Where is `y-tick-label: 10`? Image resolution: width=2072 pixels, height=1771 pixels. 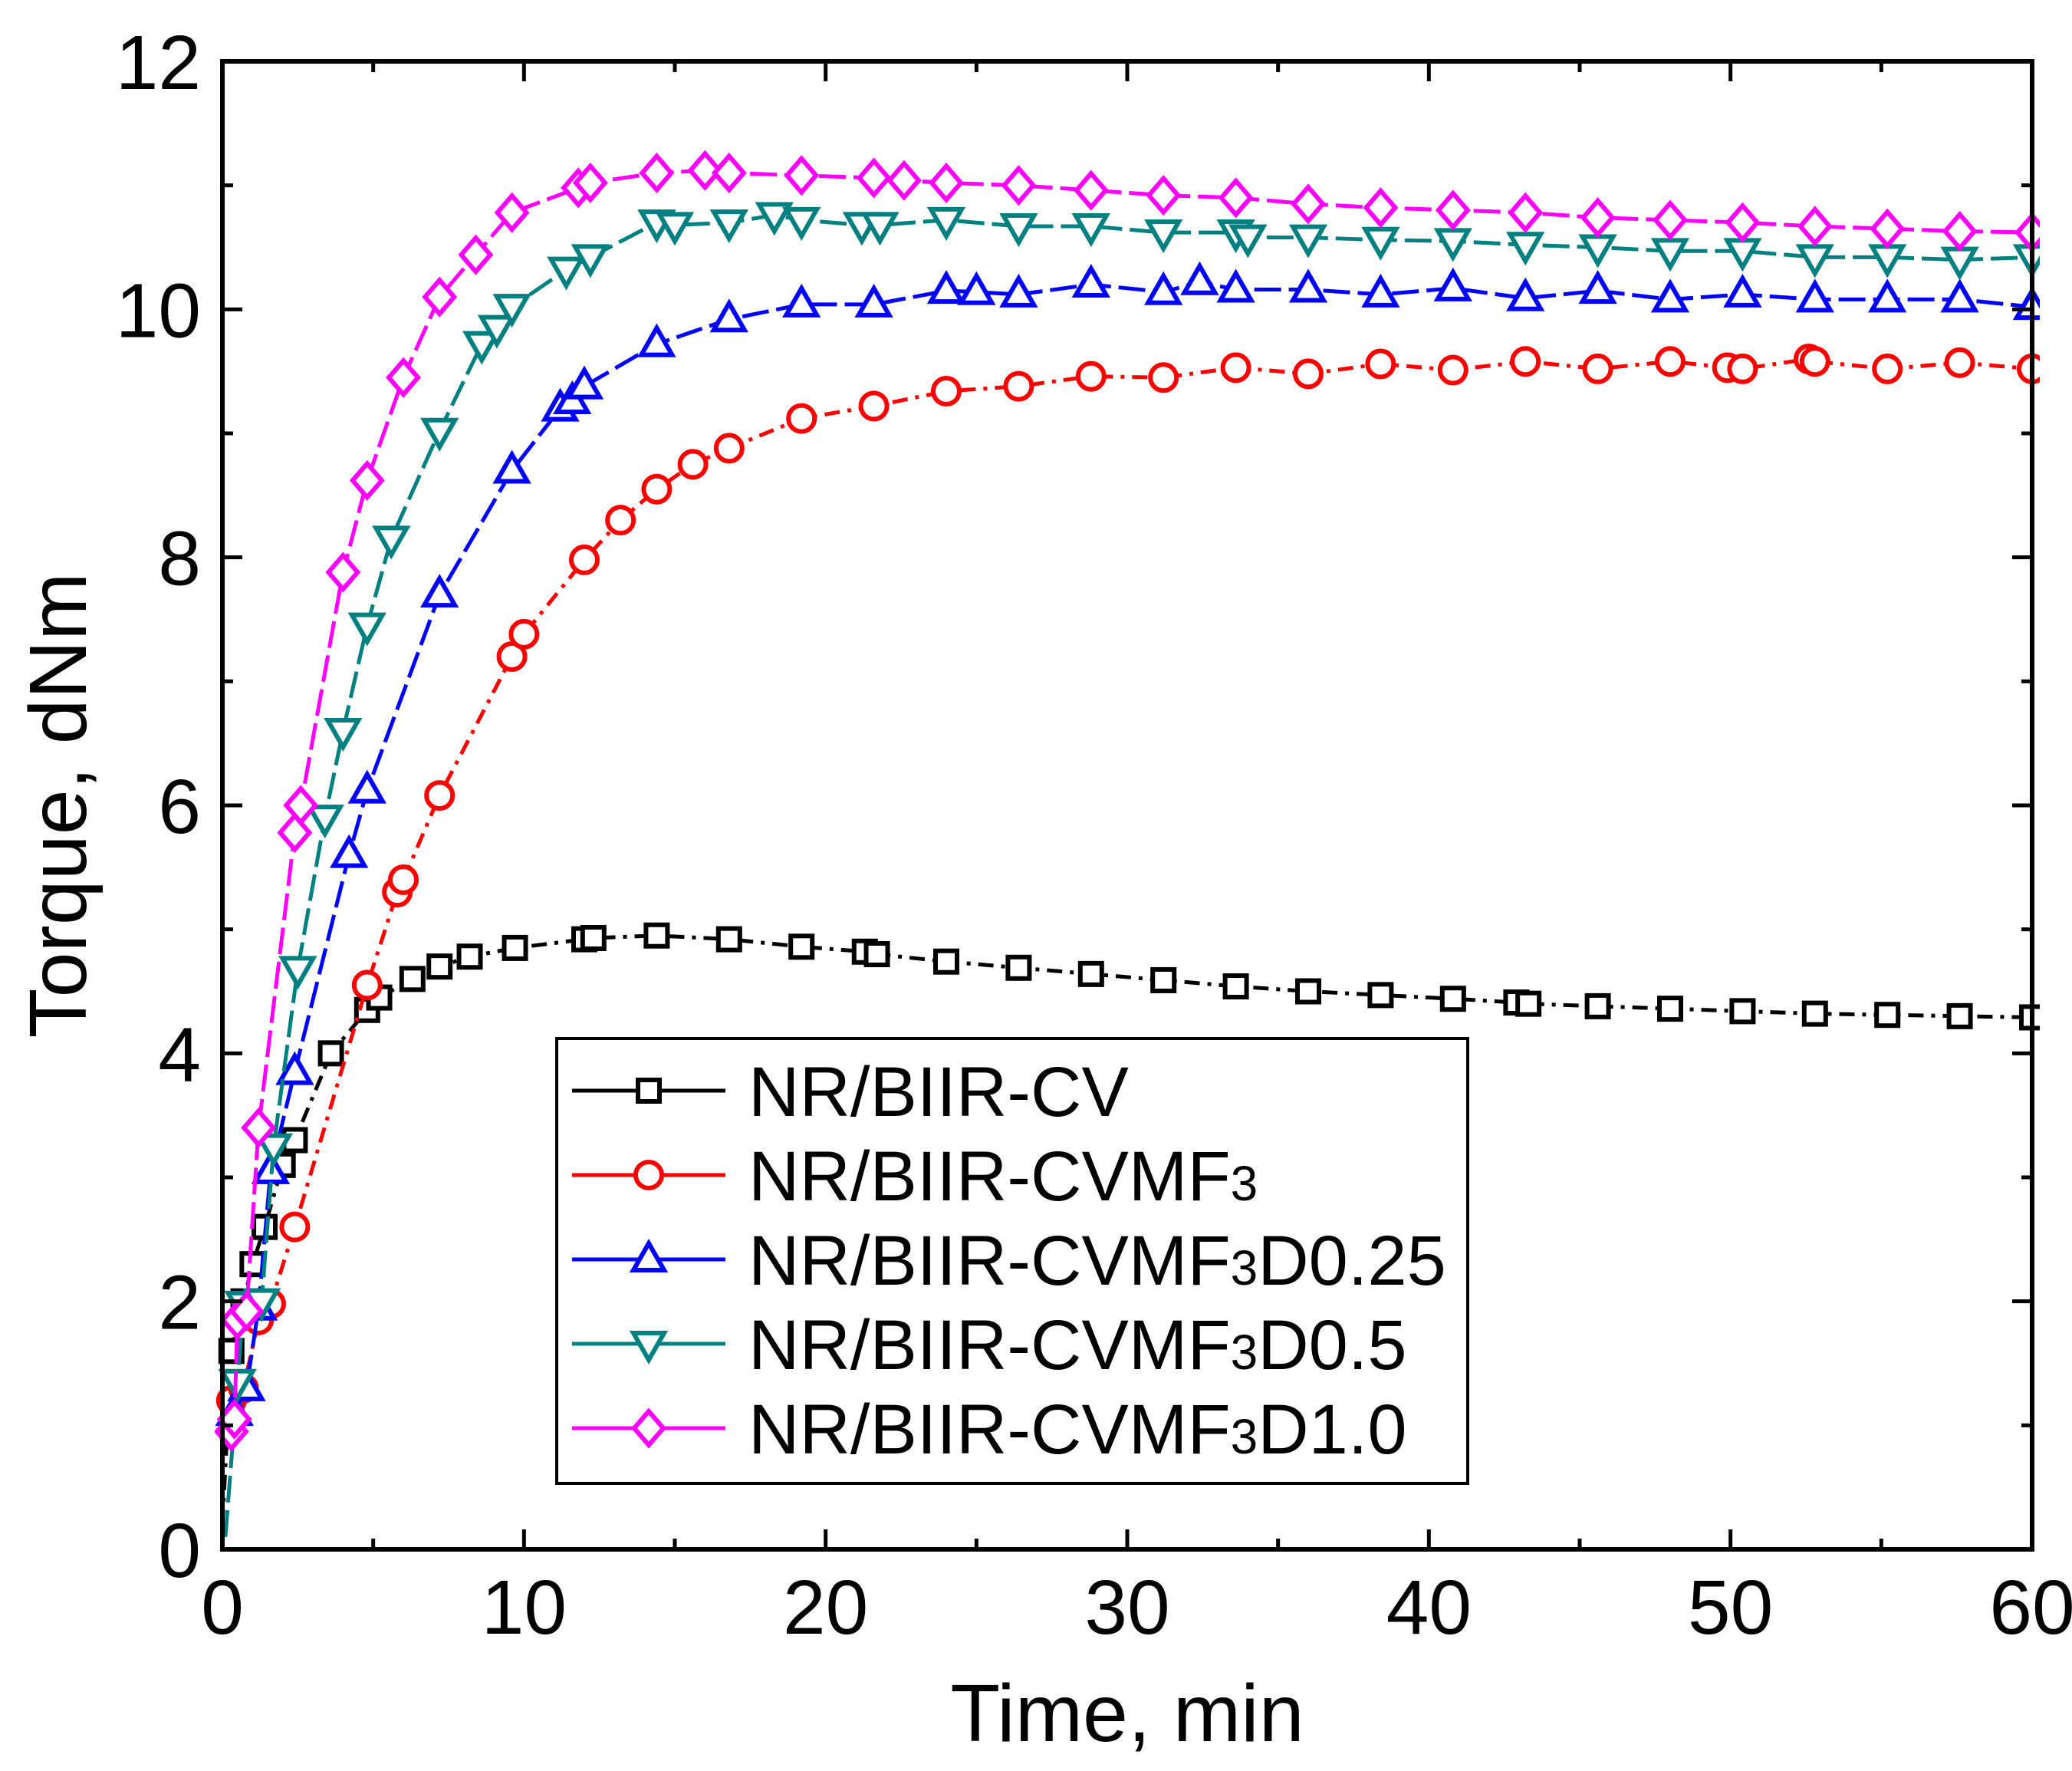 y-tick-label: 10 is located at coordinates (158, 311).